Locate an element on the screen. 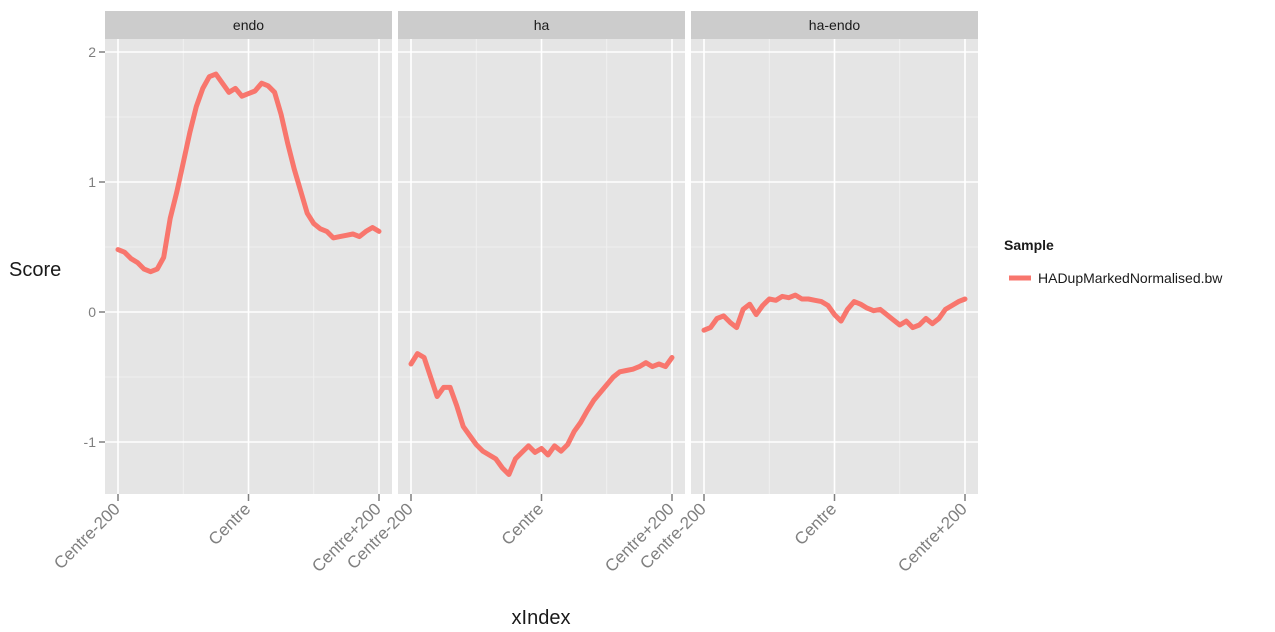  x-axis-title: xIndex is located at coordinates (541, 618).